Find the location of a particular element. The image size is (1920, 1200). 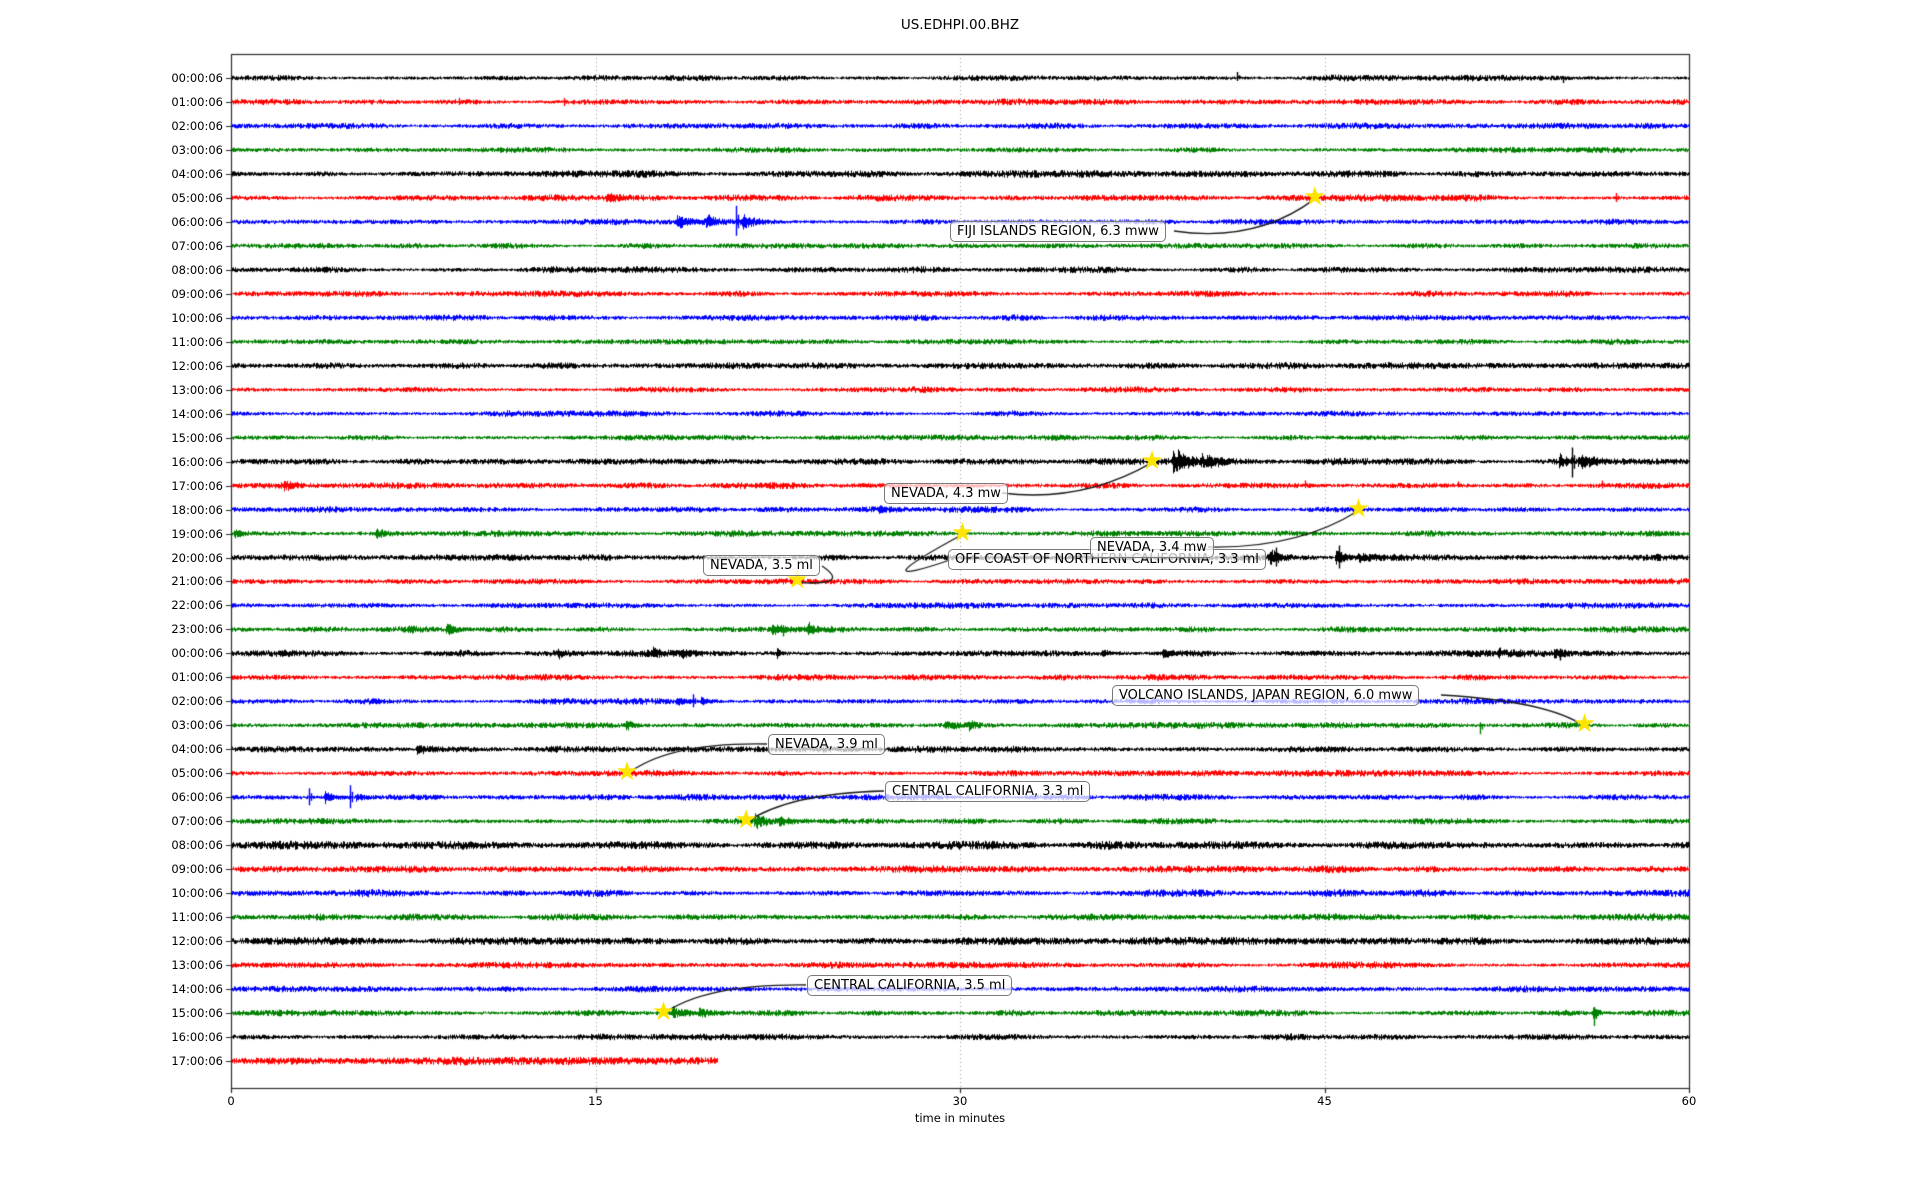

x-tick-label: 30 is located at coordinates (960, 1101).